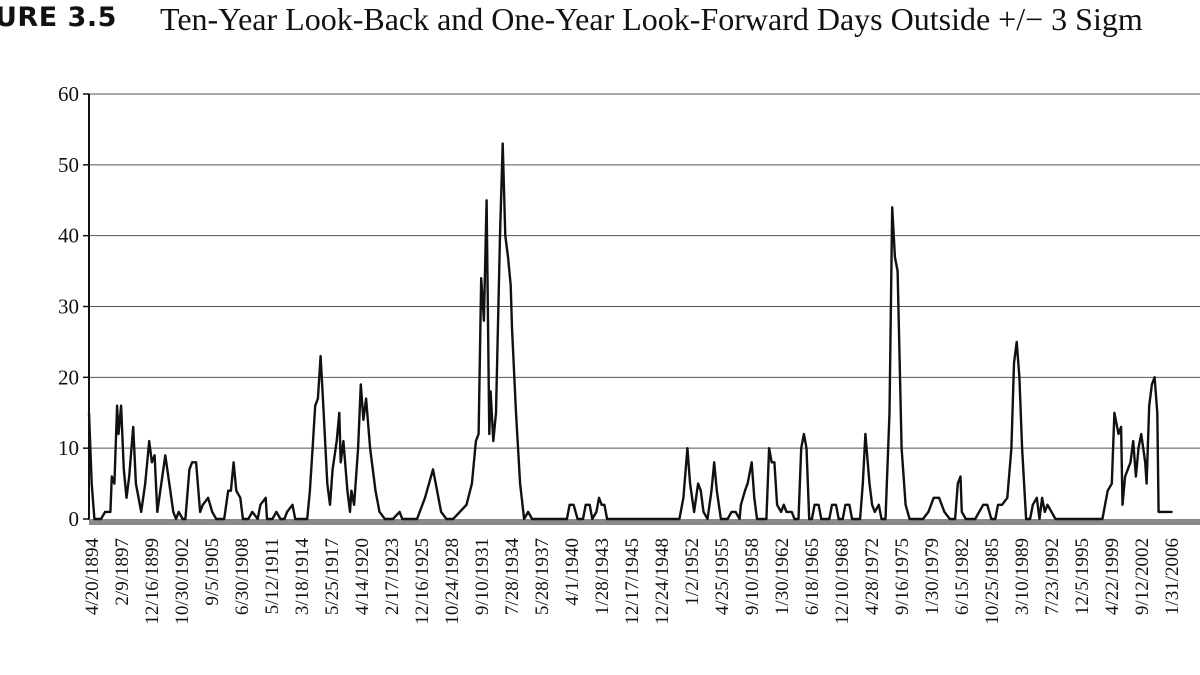 The height and width of the screenshot is (675, 1200). What do you see at coordinates (392, 576) in the screenshot?
I see `x-tick-label: 2/17/1923` at bounding box center [392, 576].